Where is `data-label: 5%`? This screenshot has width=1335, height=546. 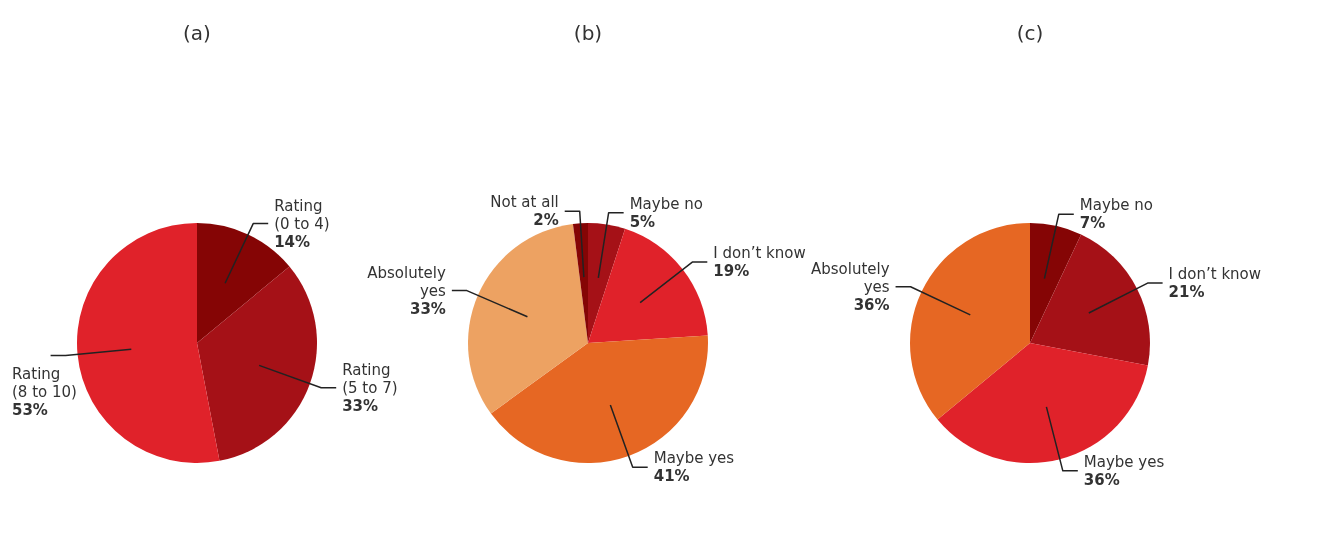 data-label: 5% is located at coordinates (642, 221).